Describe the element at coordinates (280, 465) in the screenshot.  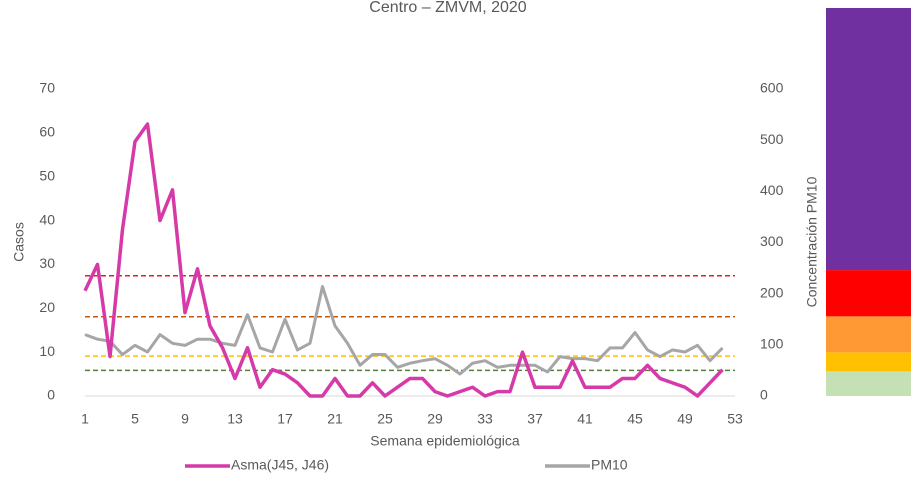
I see `legend-label: Asma(J45, J46)` at that location.